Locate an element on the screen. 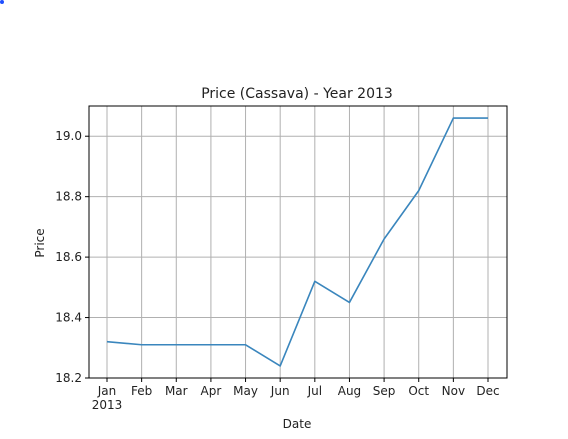 The image size is (568, 439). x-tick-label: Sep is located at coordinates (384, 391).